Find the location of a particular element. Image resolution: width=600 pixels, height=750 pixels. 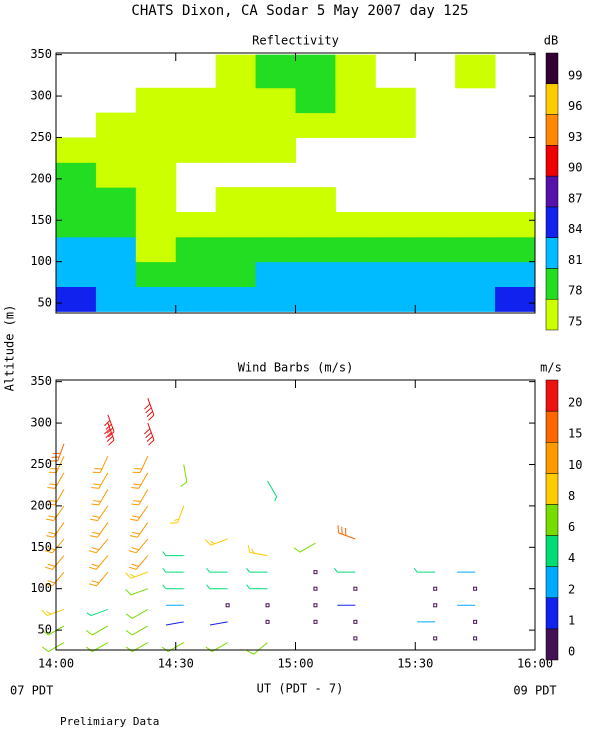

y-tick-label: 50 is located at coordinates (45, 630).